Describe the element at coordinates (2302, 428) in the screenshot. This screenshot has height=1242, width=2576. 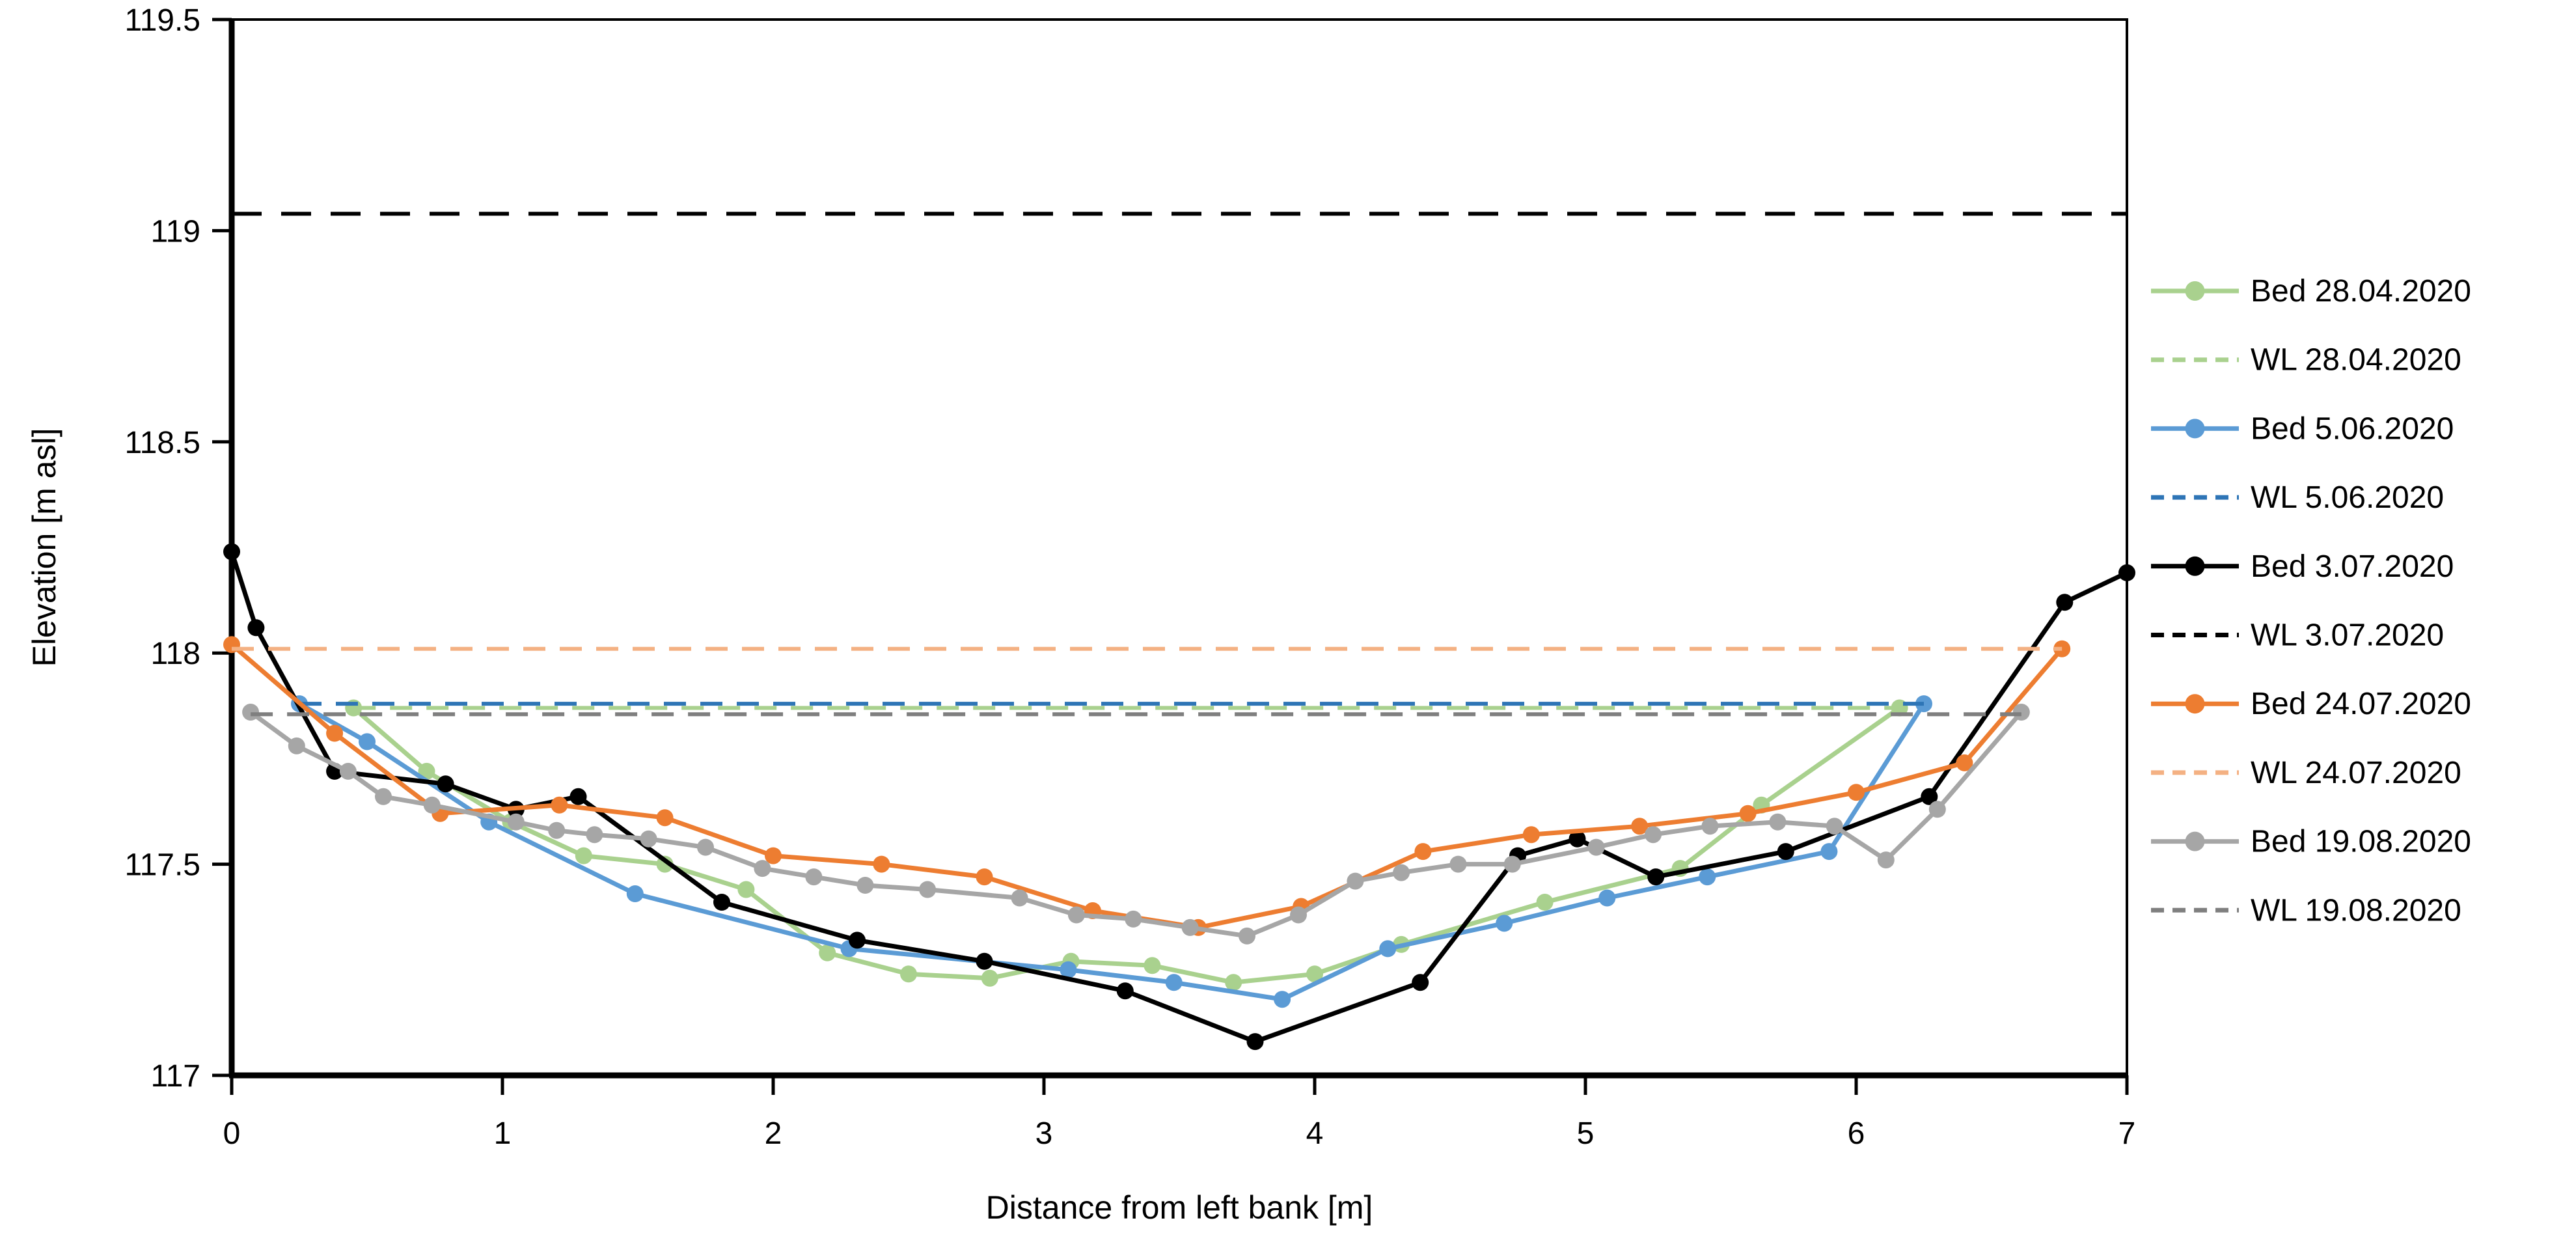
I see `legend-item-bed-5-06-2020: Bed 5.06.2020` at that location.